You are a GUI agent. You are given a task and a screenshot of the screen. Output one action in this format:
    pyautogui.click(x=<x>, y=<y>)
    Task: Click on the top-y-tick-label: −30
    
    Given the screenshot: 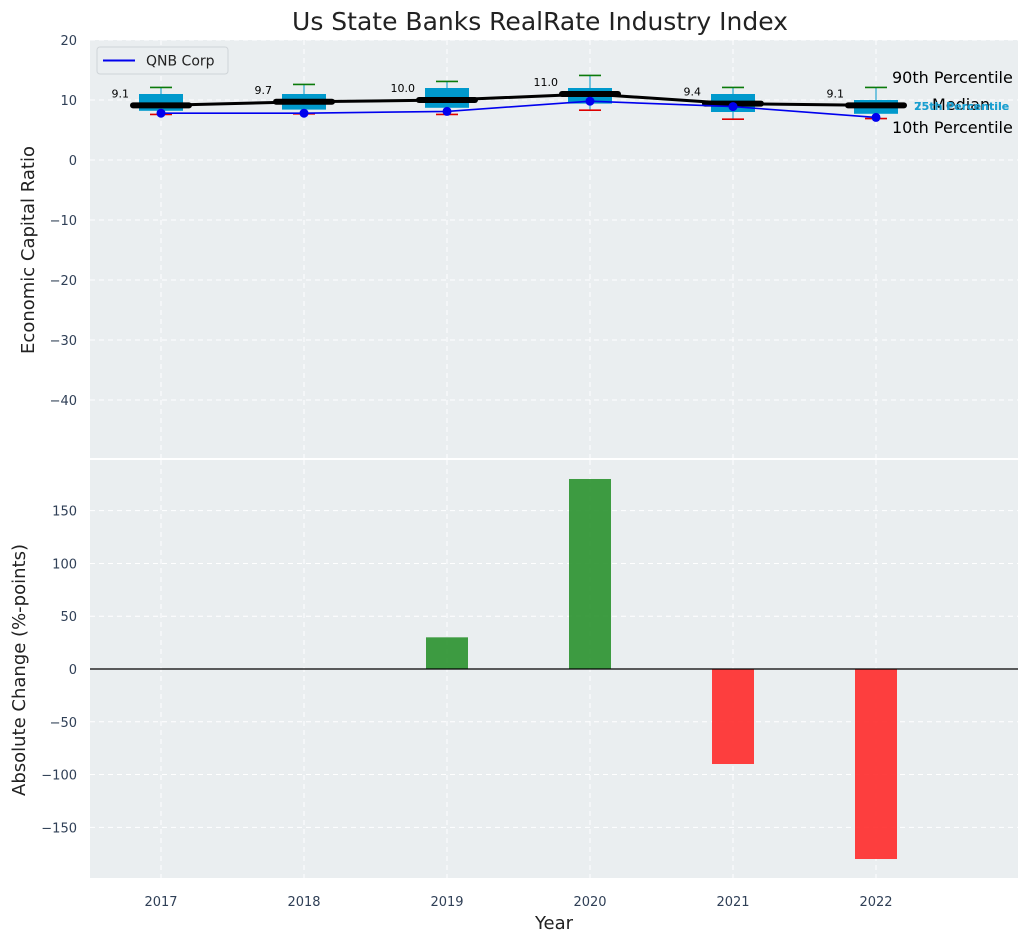 What is the action you would take?
    pyautogui.click(x=63, y=341)
    